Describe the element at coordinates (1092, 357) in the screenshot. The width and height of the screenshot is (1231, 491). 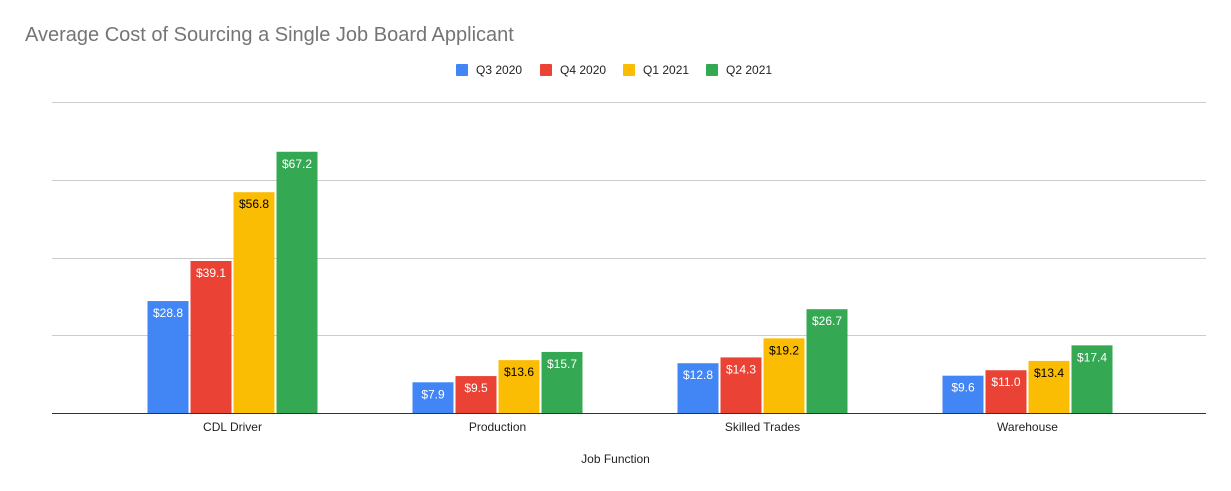
I see `data-label: $17.4` at that location.